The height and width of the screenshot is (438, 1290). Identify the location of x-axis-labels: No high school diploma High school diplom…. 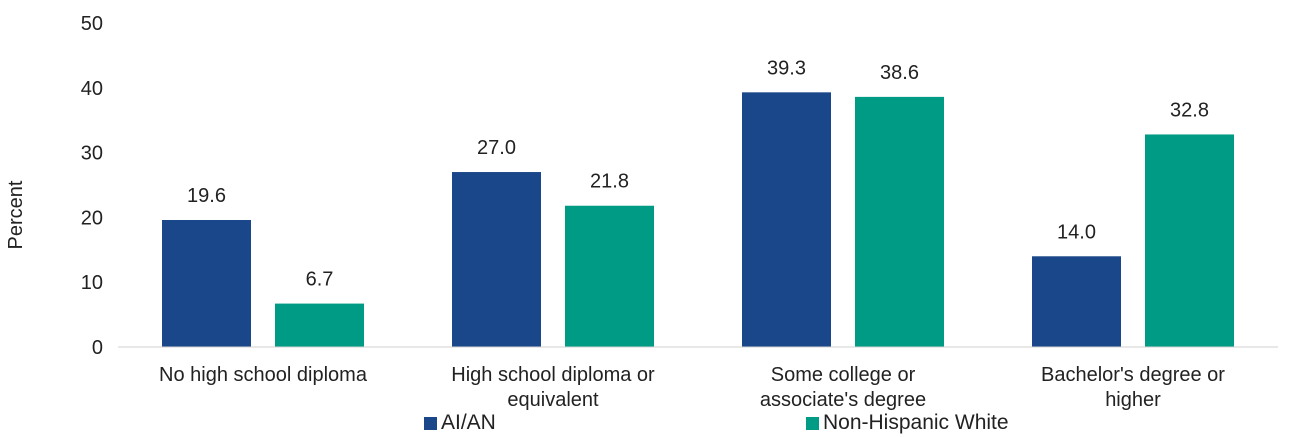
(692, 387).